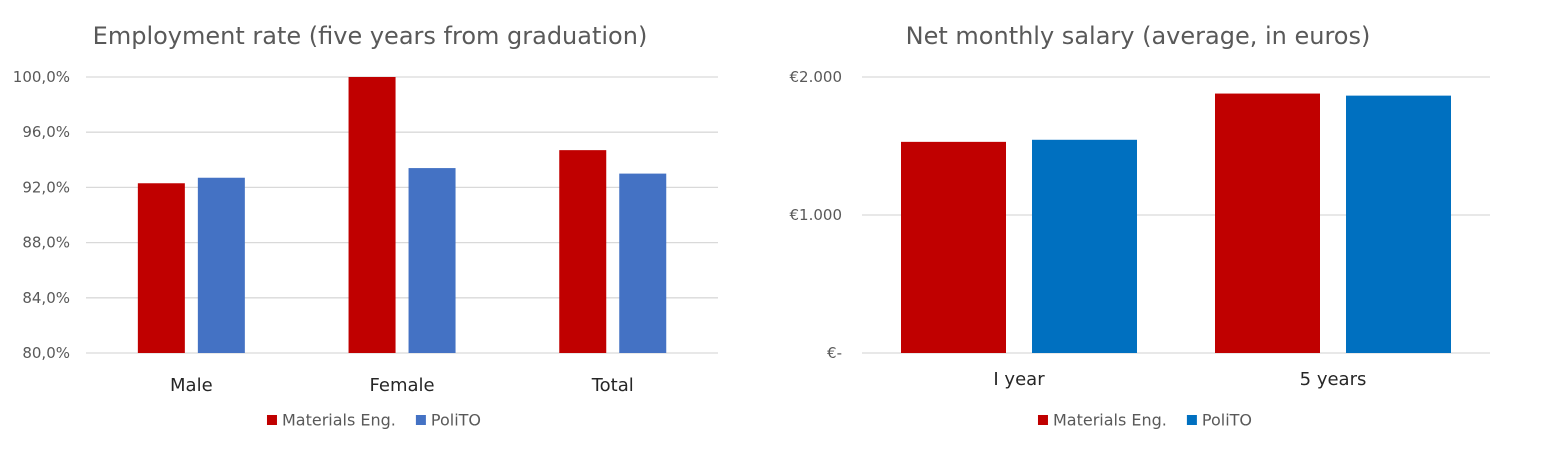 This screenshot has height=450, width=1547. Describe the element at coordinates (1138, 36) in the screenshot. I see `chart-title: Net monthly salary (average, in euros)` at that location.